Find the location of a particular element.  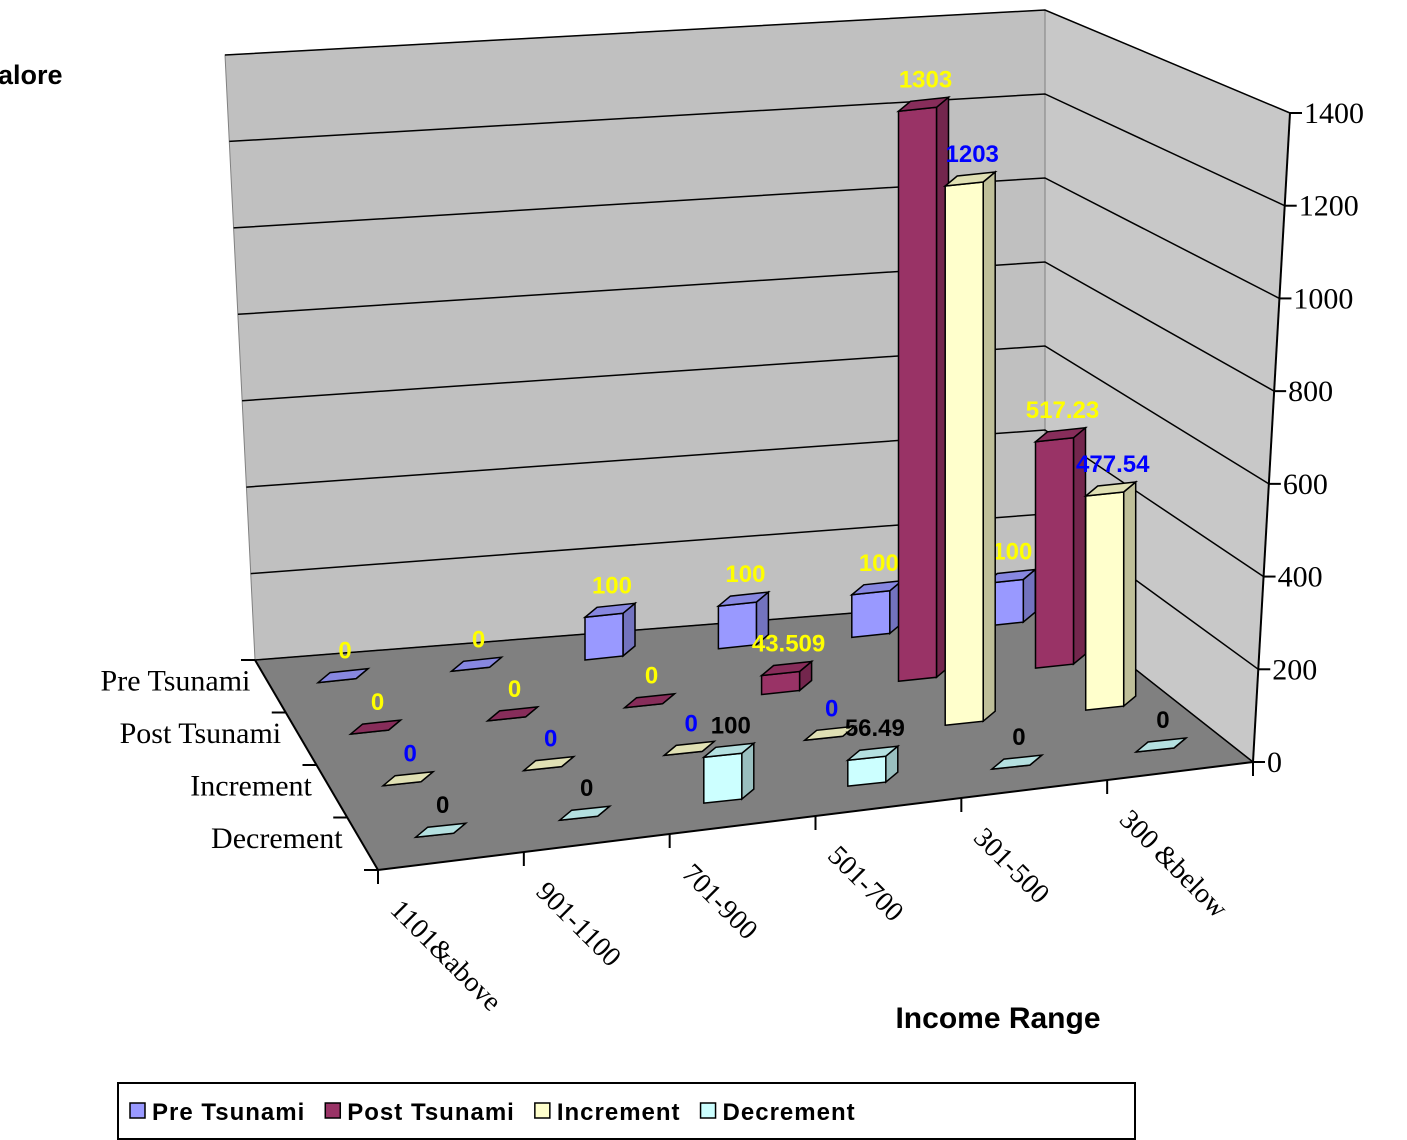

y-tick-label: 1000 is located at coordinates (1323, 298).